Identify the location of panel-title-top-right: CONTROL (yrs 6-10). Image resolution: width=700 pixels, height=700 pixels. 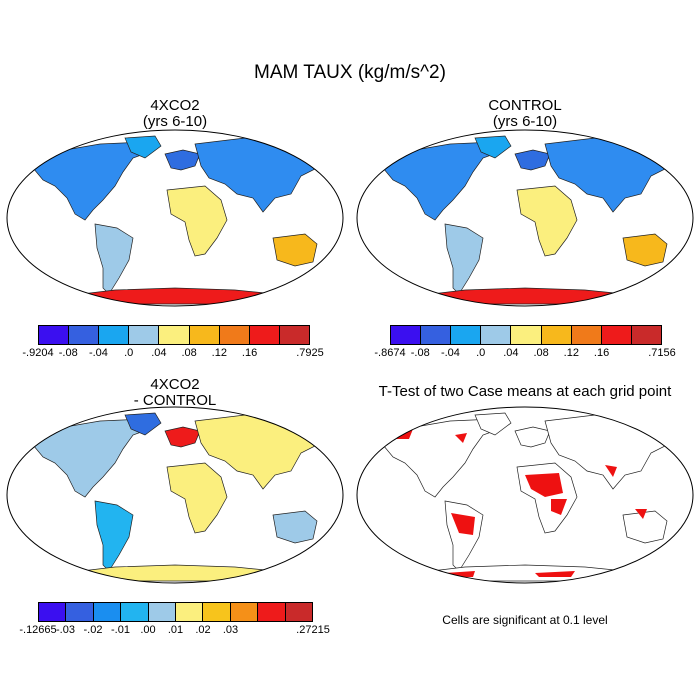
(525, 114).